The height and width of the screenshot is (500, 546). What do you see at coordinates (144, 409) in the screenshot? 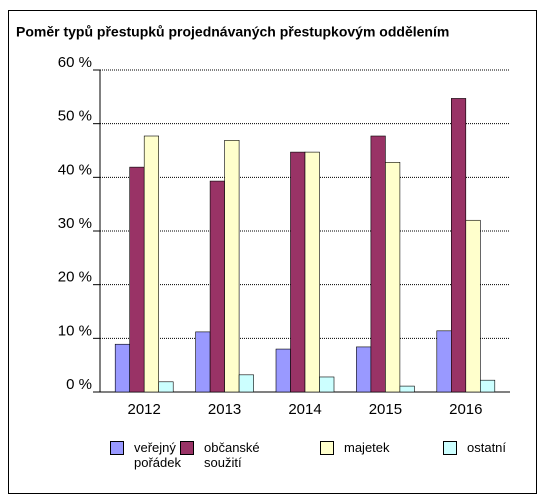
I see `x-tick-label: 2012` at bounding box center [144, 409].